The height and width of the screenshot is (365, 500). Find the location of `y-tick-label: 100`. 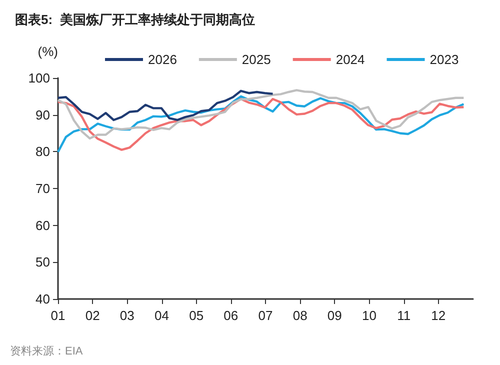

y-tick-label: 100 is located at coordinates (39, 78).